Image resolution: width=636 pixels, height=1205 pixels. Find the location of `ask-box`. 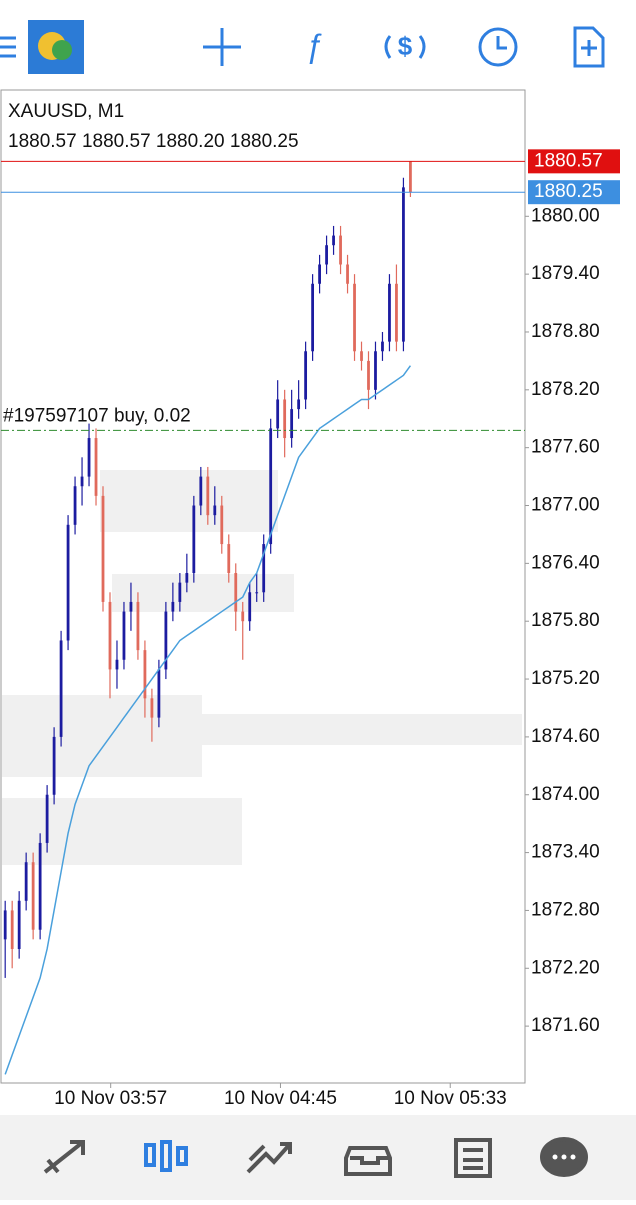

ask-box is located at coordinates (574, 161).